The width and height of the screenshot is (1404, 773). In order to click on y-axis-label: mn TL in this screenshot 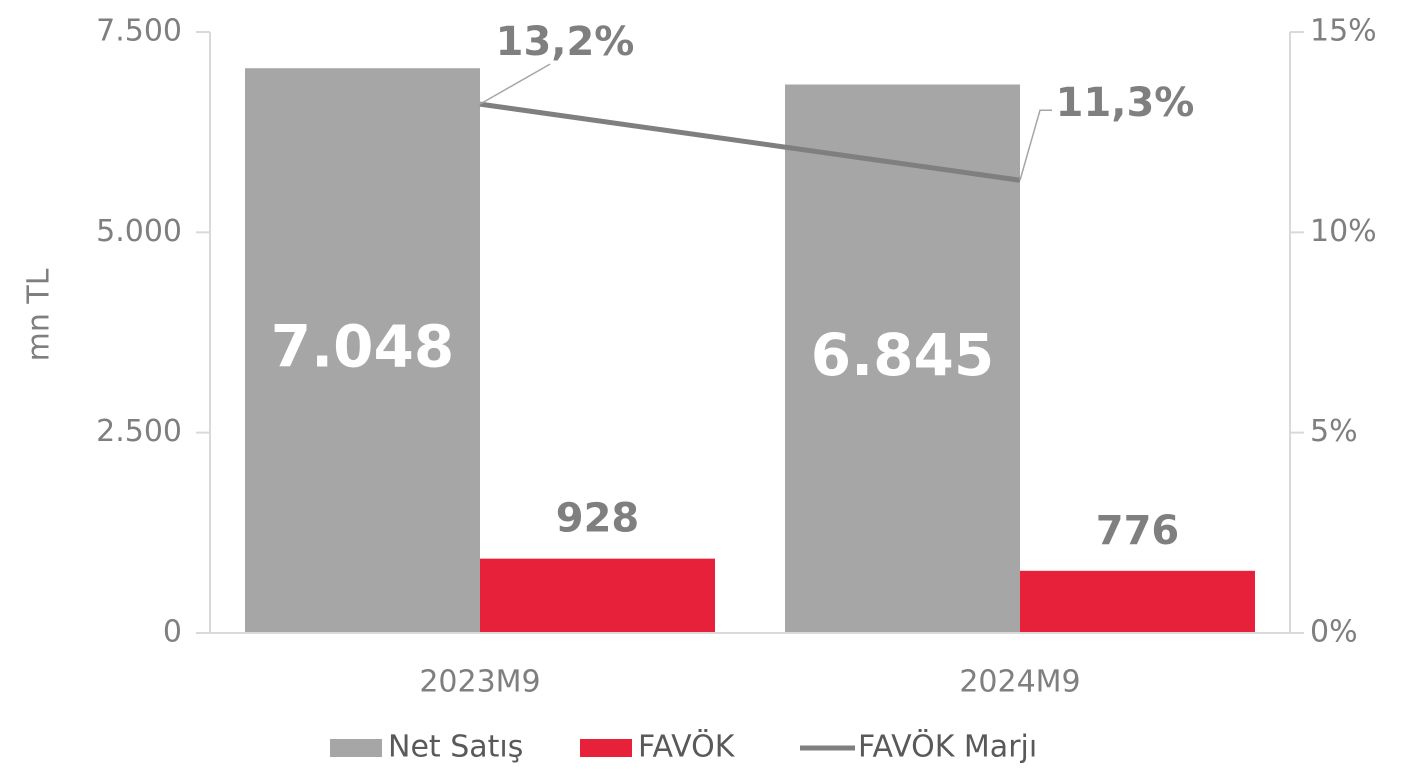, I will do `click(39, 314)`.